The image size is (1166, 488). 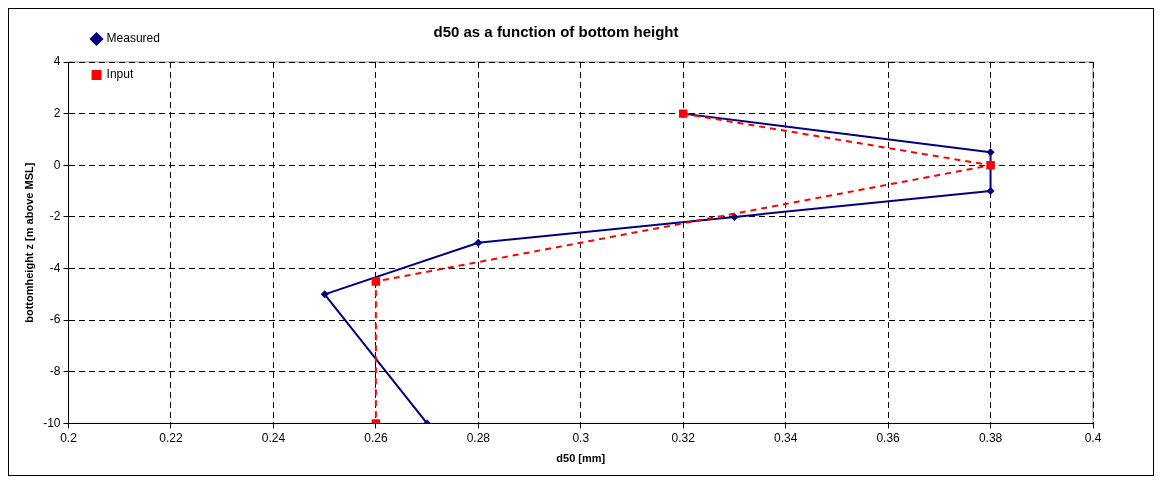 I want to click on x-tick-label: 0.22, so click(x=171, y=437).